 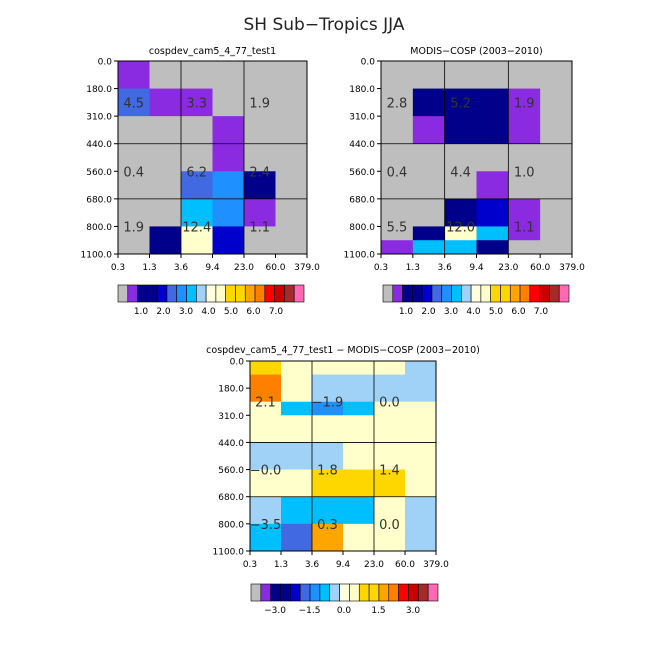 What do you see at coordinates (328, 403) in the screenshot?
I see `data-label: −1.9` at bounding box center [328, 403].